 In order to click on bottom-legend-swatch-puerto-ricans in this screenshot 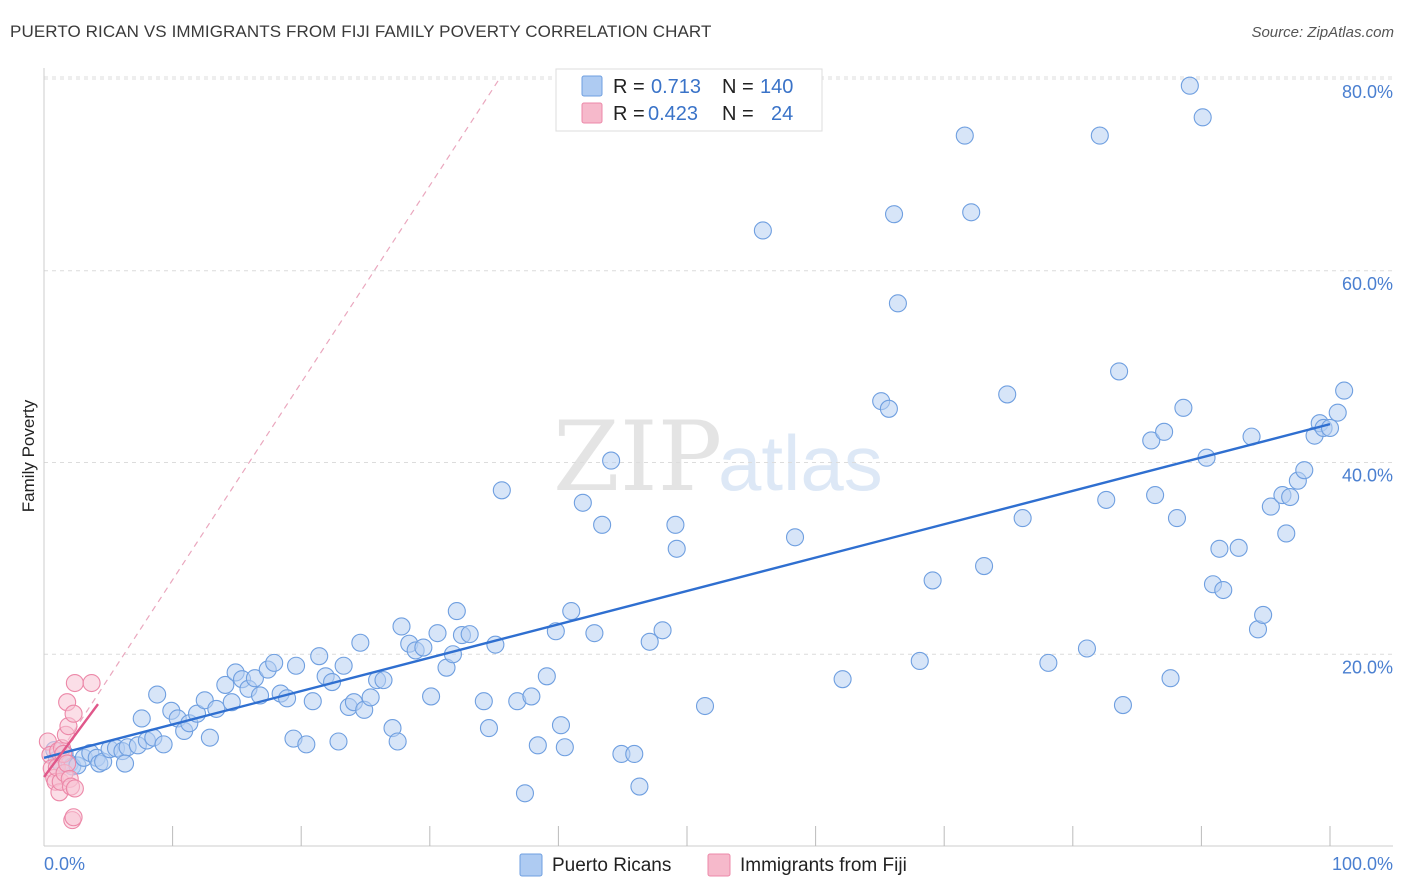, I will do `click(531, 865)`.